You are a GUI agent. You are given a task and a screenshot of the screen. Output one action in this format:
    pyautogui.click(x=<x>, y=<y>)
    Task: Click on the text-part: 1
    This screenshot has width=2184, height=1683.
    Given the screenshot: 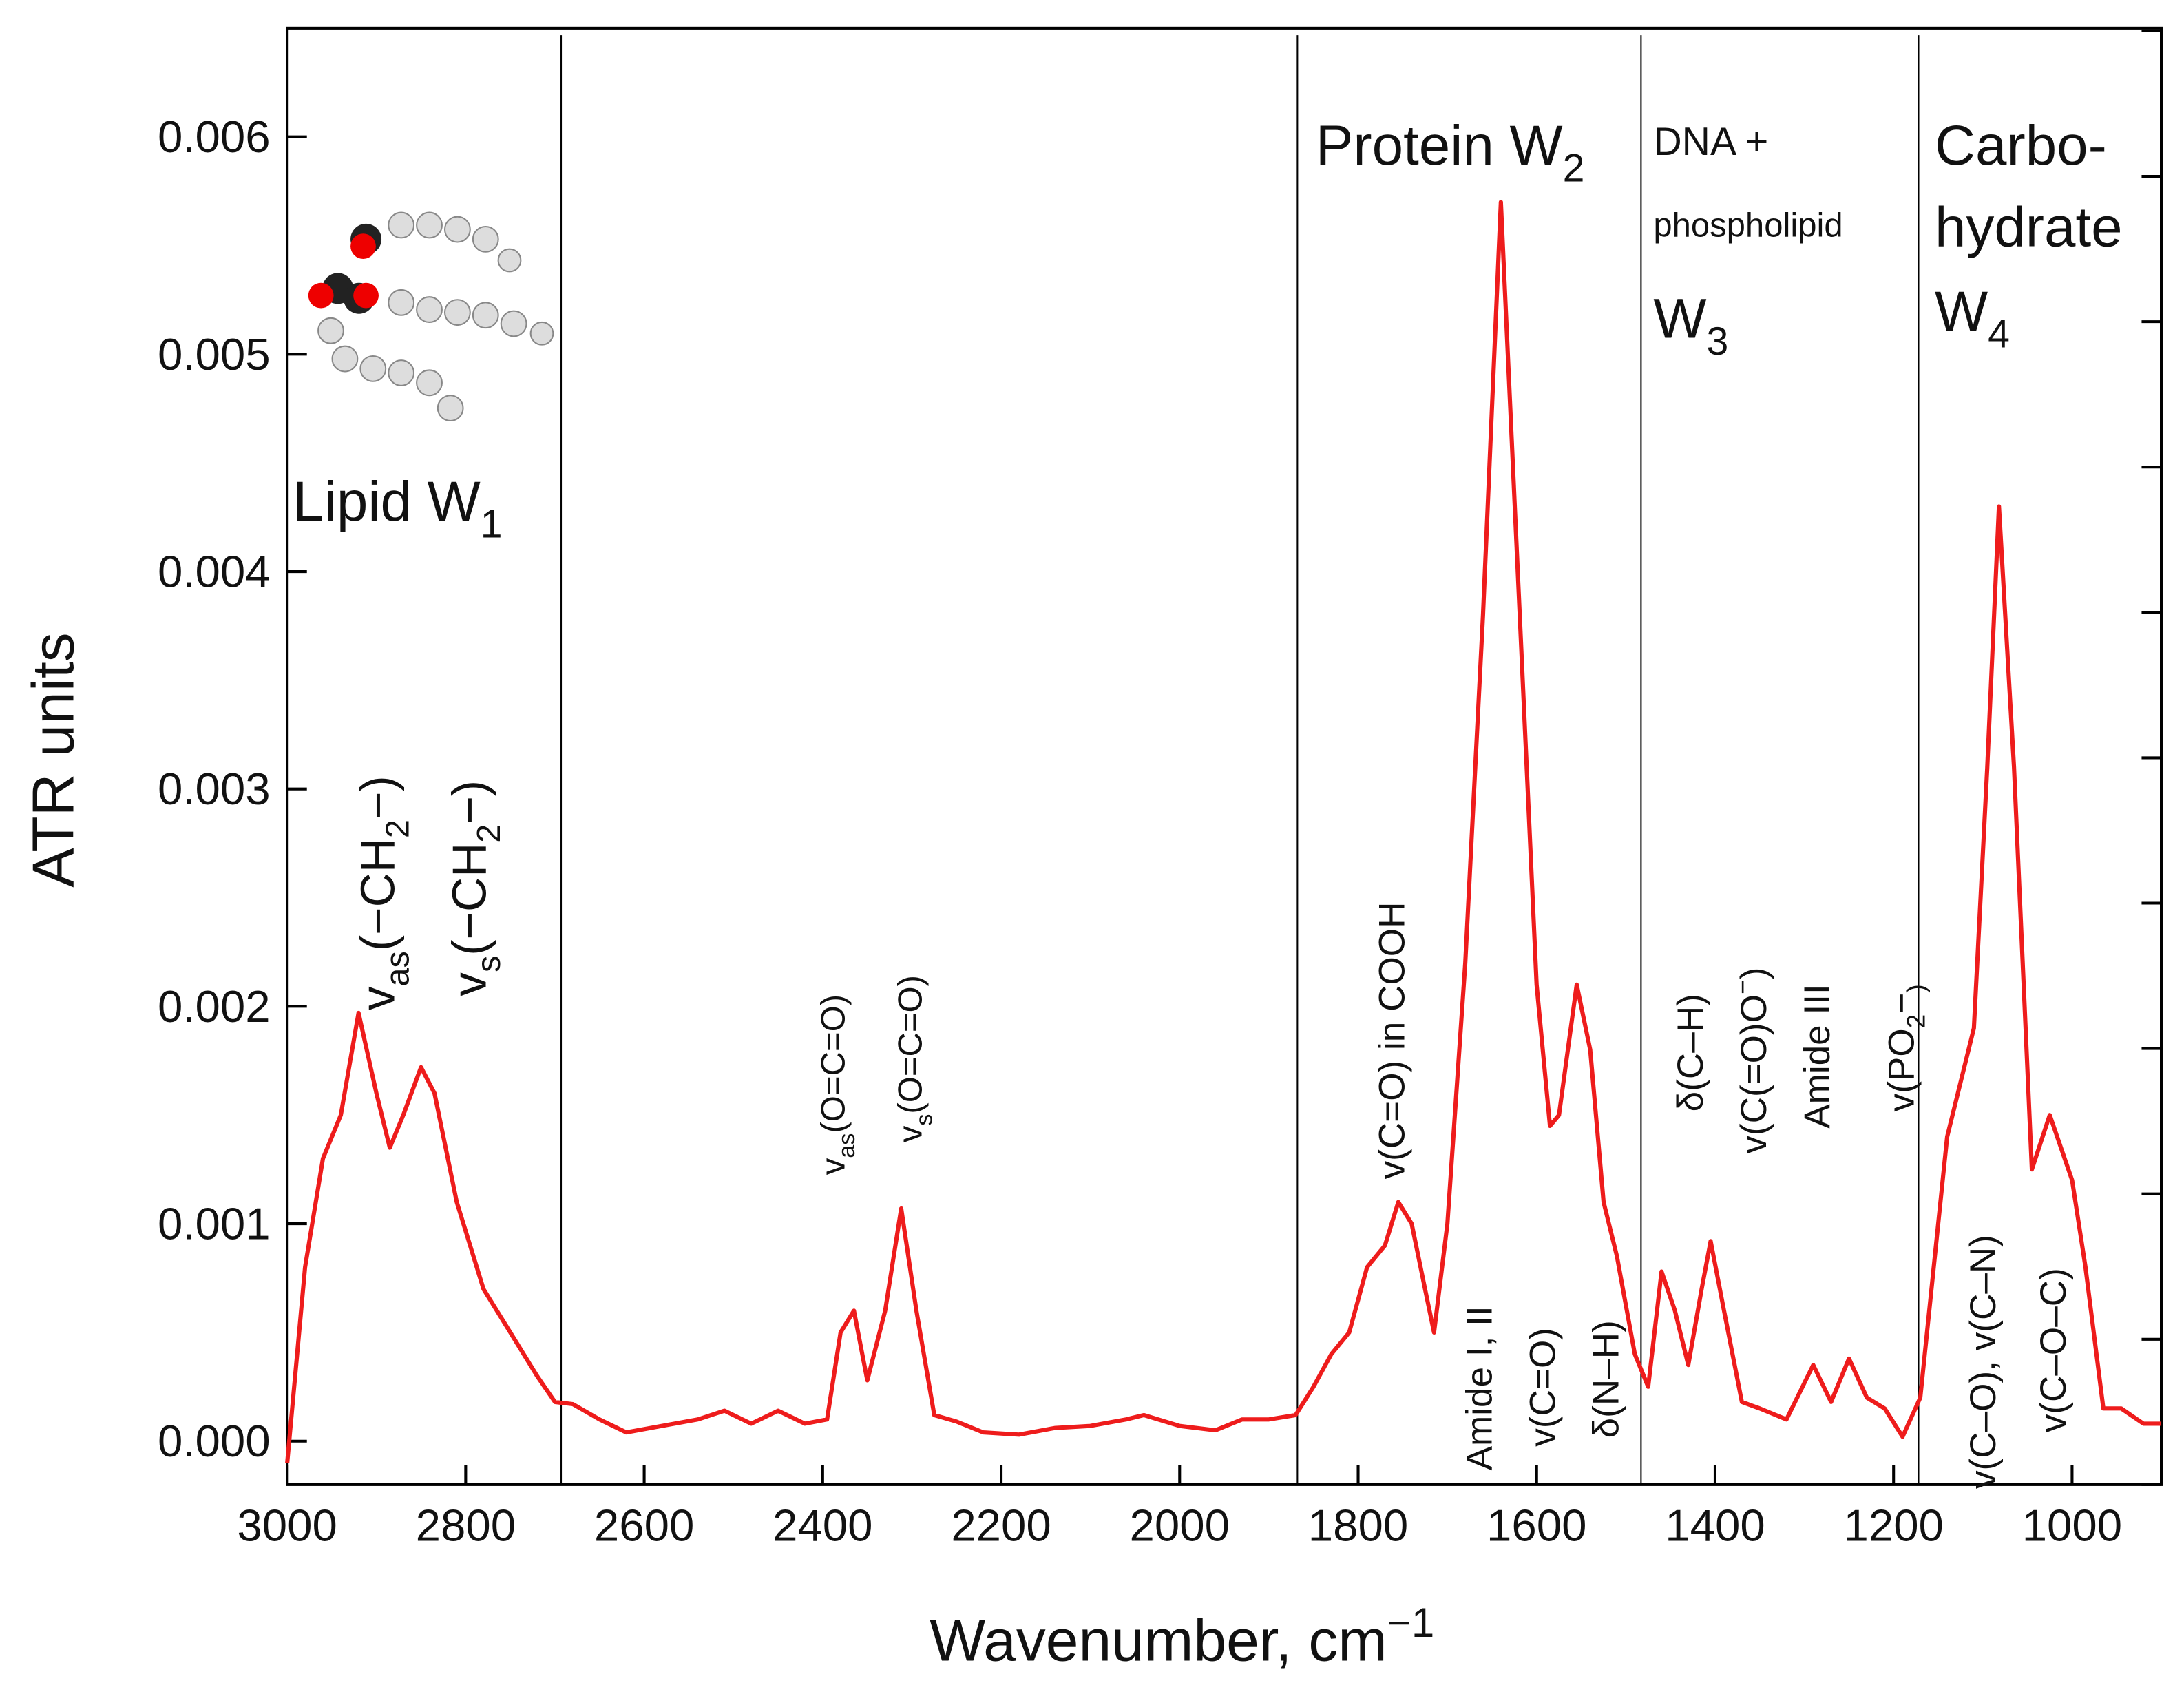 What is the action you would take?
    pyautogui.click(x=492, y=525)
    